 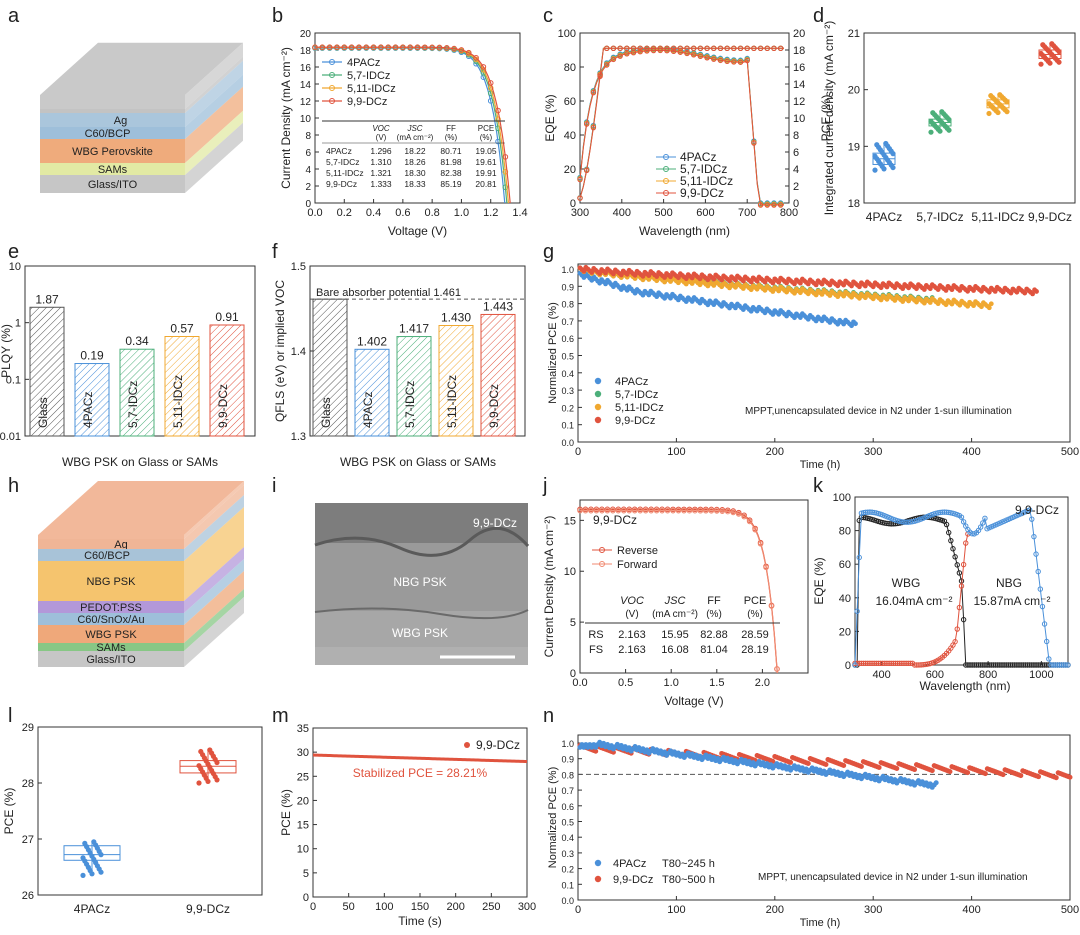 What do you see at coordinates (227, 380) in the screenshot?
I see `bar` at bounding box center [227, 380].